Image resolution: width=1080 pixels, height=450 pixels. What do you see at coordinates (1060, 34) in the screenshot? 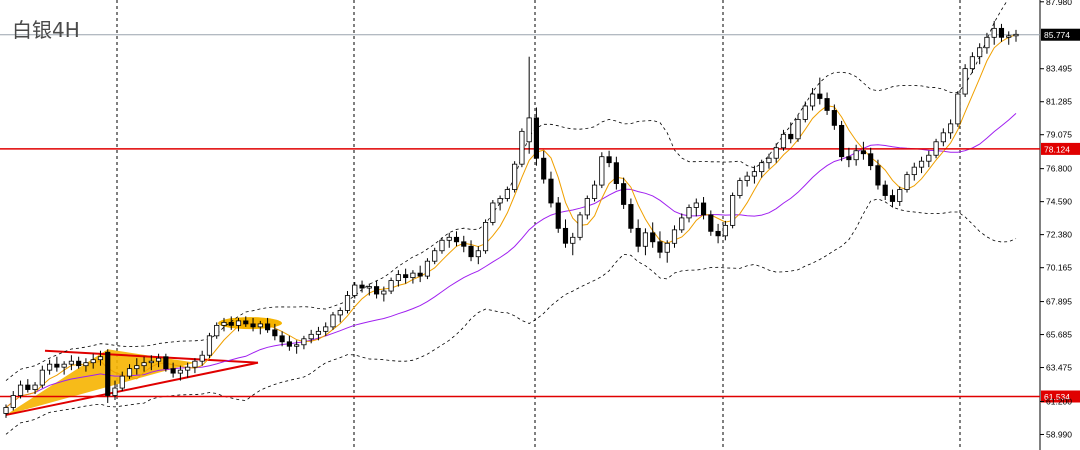
I see `current-price-label-bg` at bounding box center [1060, 34].